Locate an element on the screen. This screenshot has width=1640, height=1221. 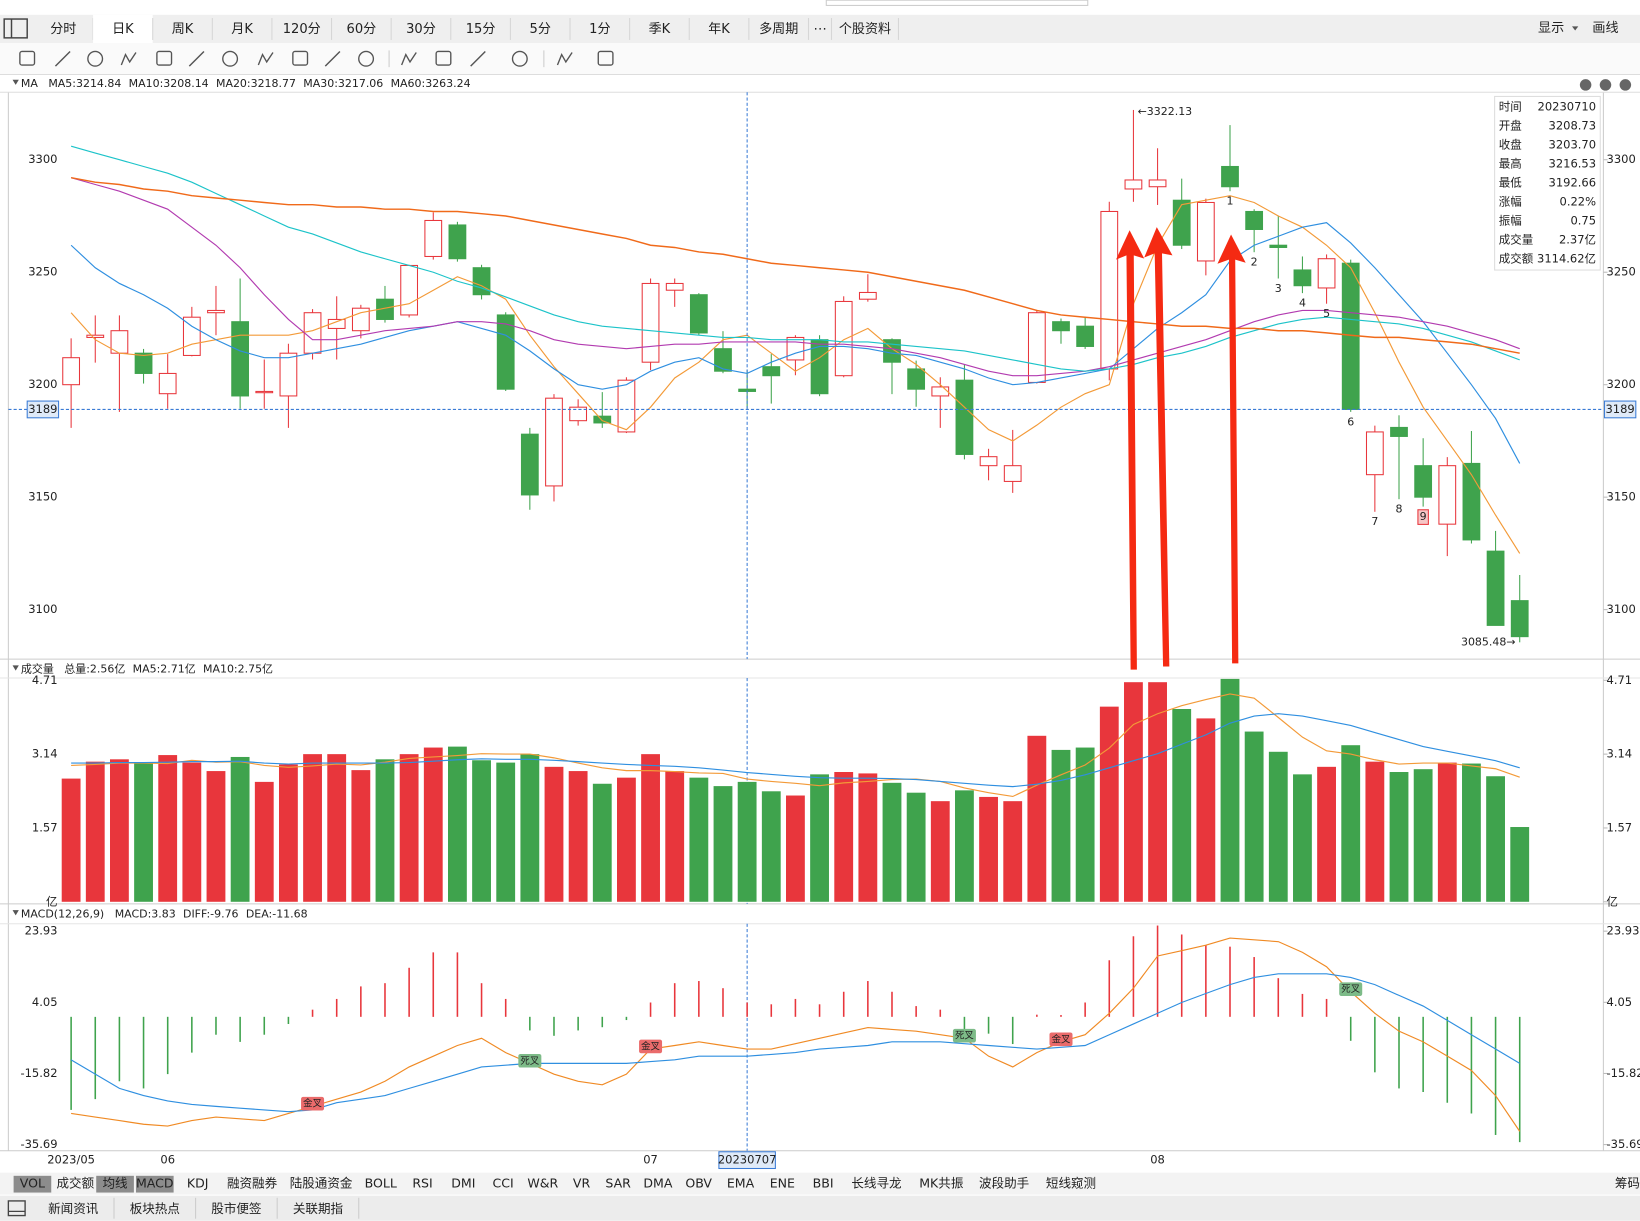
period-tab: 多周期 is located at coordinates (778, 29).